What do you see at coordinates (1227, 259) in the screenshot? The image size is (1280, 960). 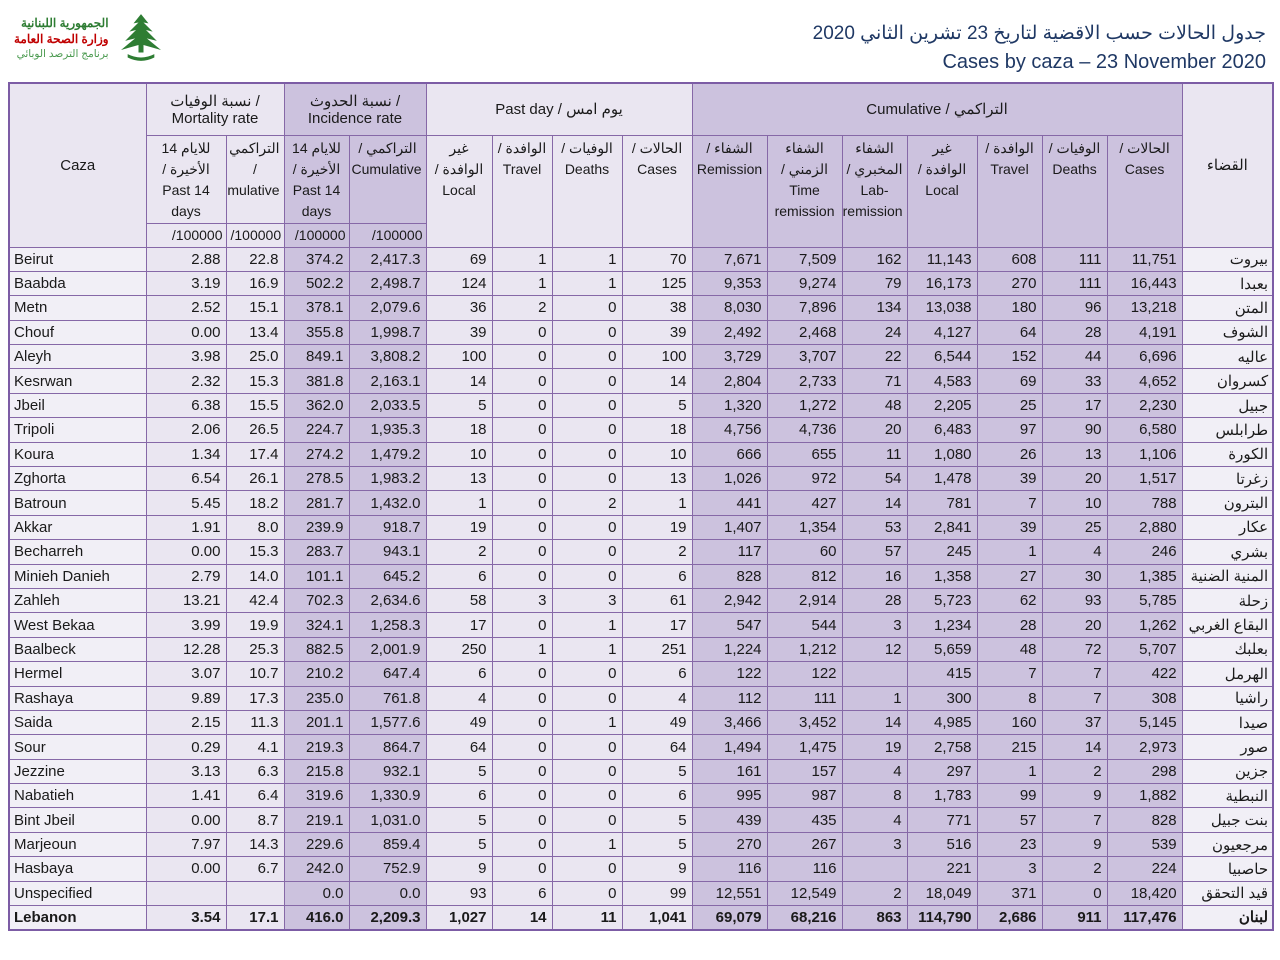 I see `caza-name-ar-cell: بيروت` at bounding box center [1227, 259].